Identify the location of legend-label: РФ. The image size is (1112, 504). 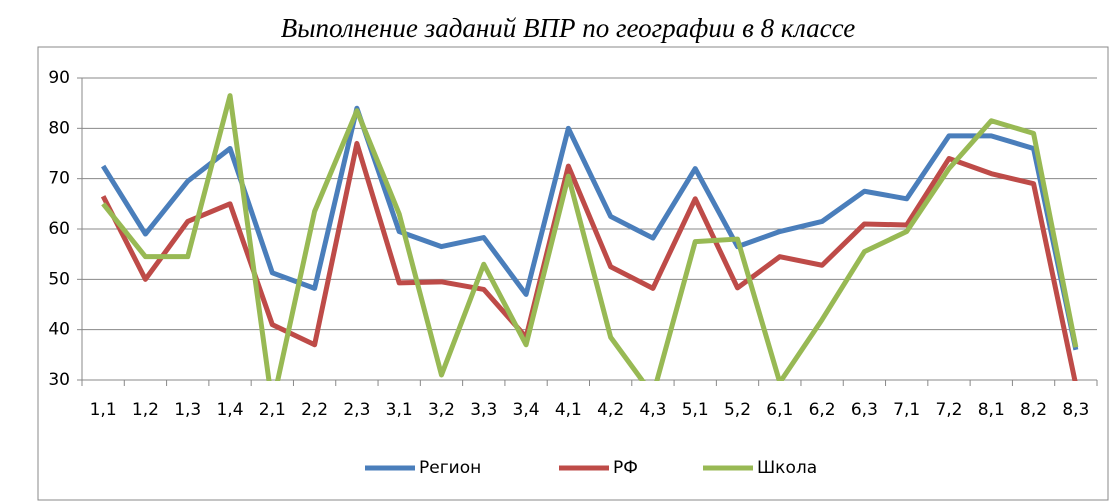
(625, 468).